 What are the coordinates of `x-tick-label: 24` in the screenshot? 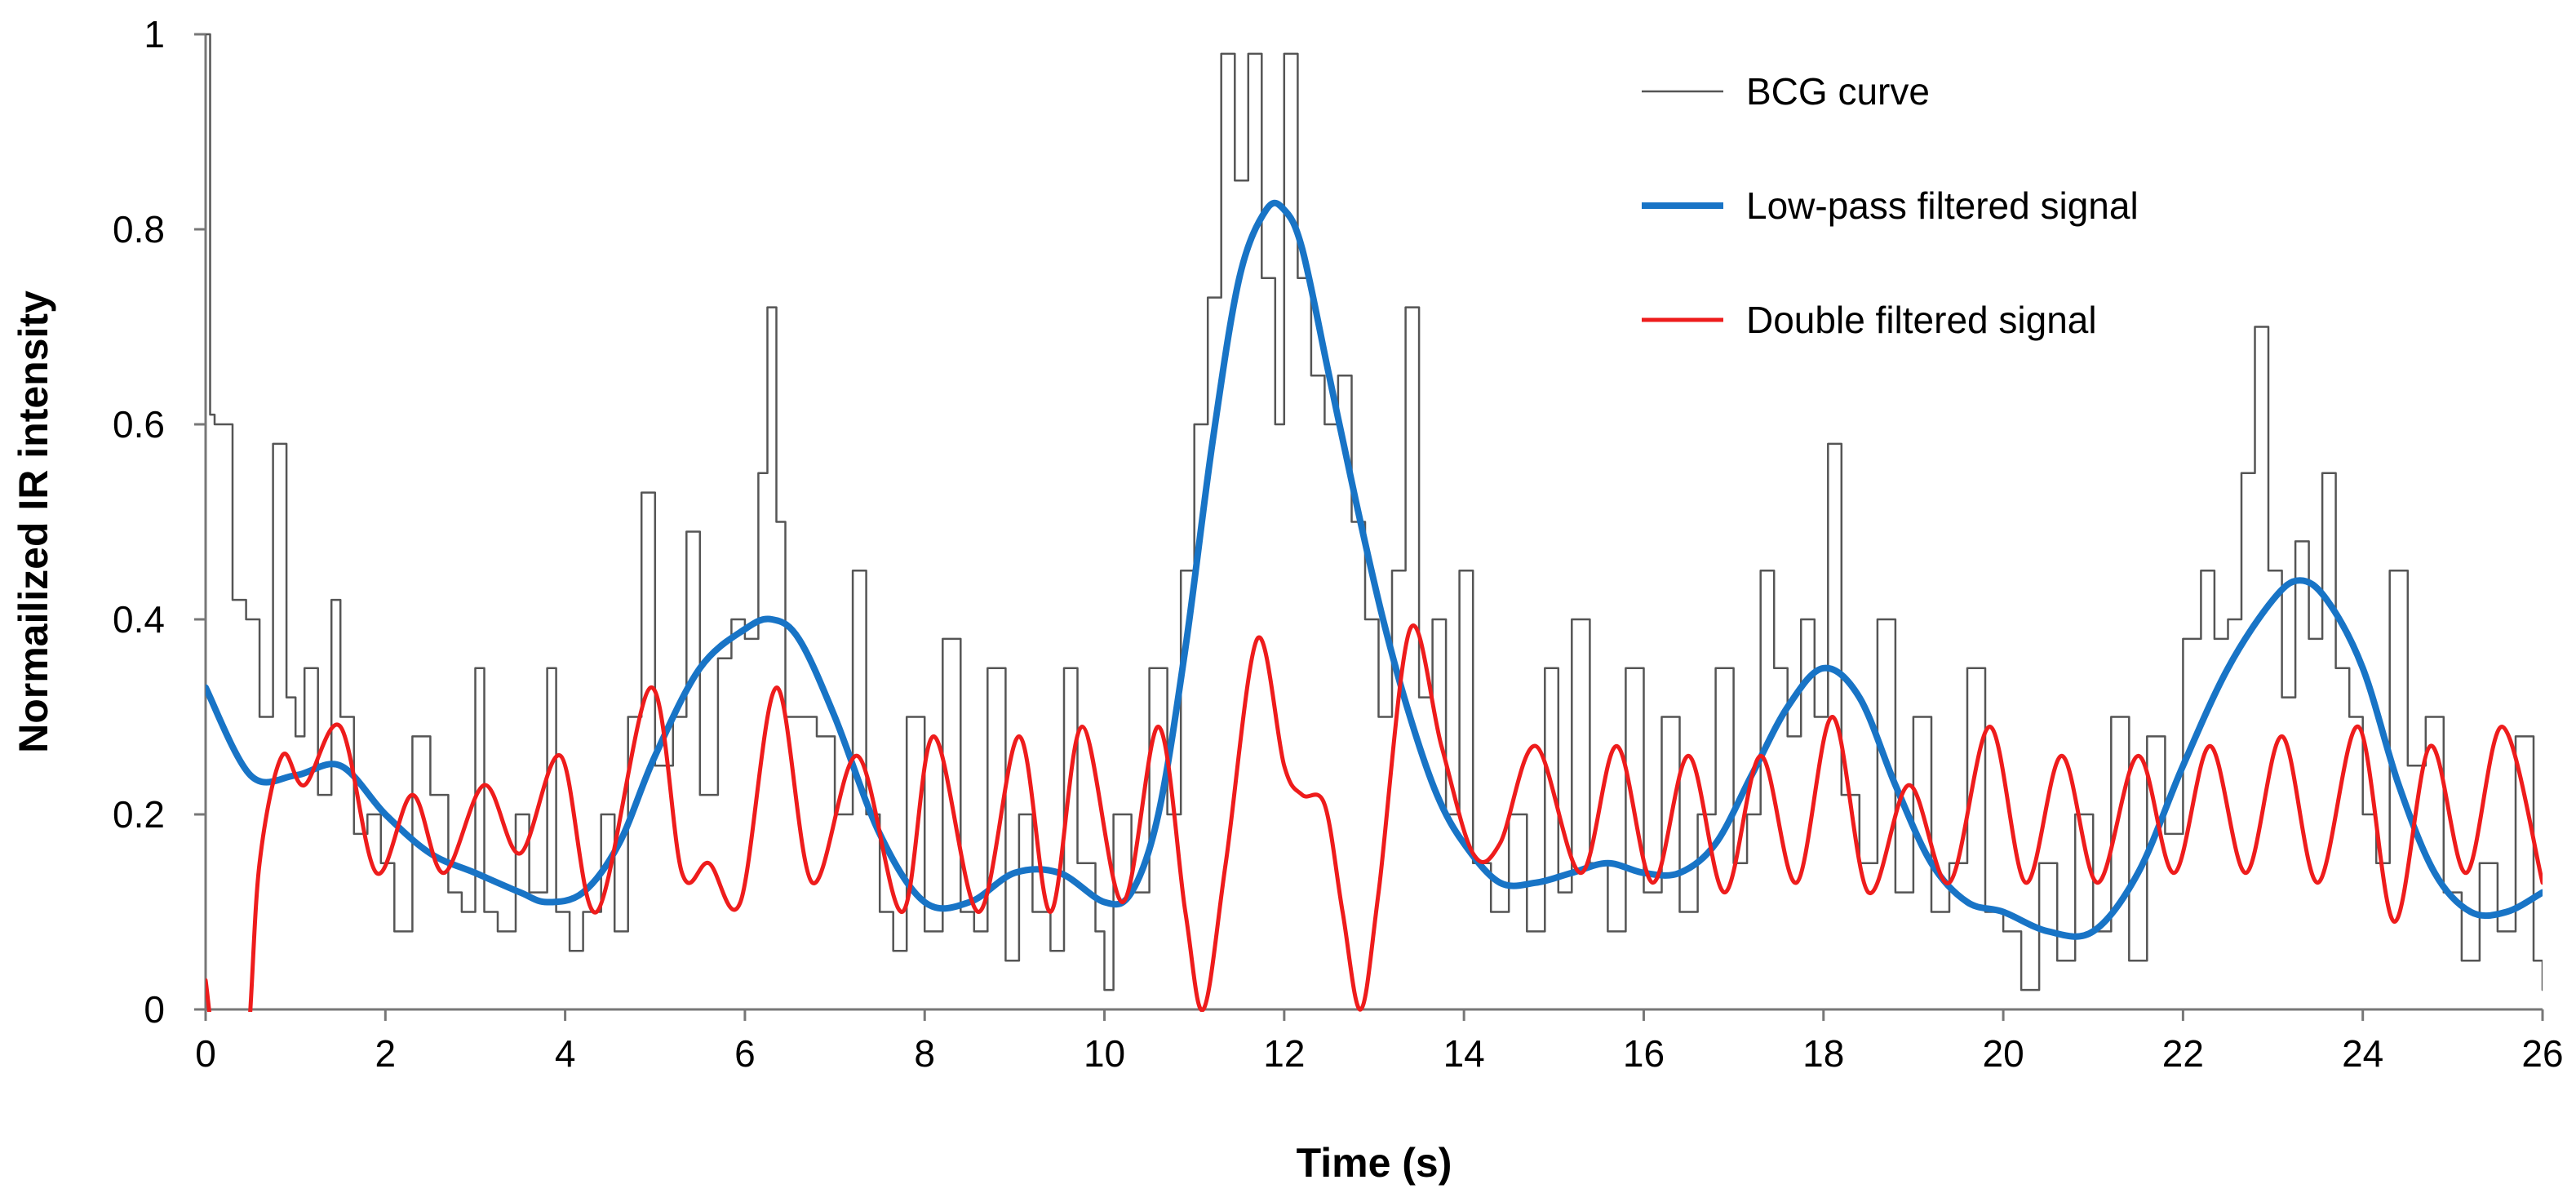 It's located at (2362, 1054).